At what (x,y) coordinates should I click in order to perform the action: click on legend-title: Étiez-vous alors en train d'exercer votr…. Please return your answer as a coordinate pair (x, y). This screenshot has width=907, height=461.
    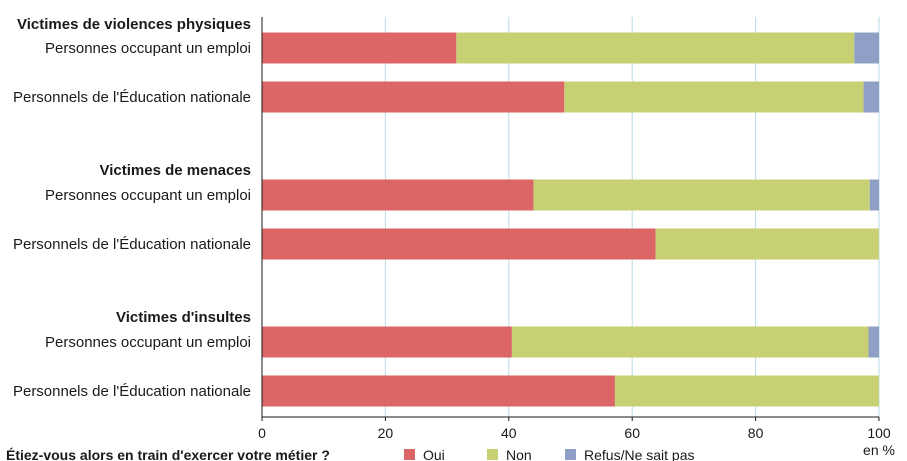
    Looking at the image, I should click on (168, 454).